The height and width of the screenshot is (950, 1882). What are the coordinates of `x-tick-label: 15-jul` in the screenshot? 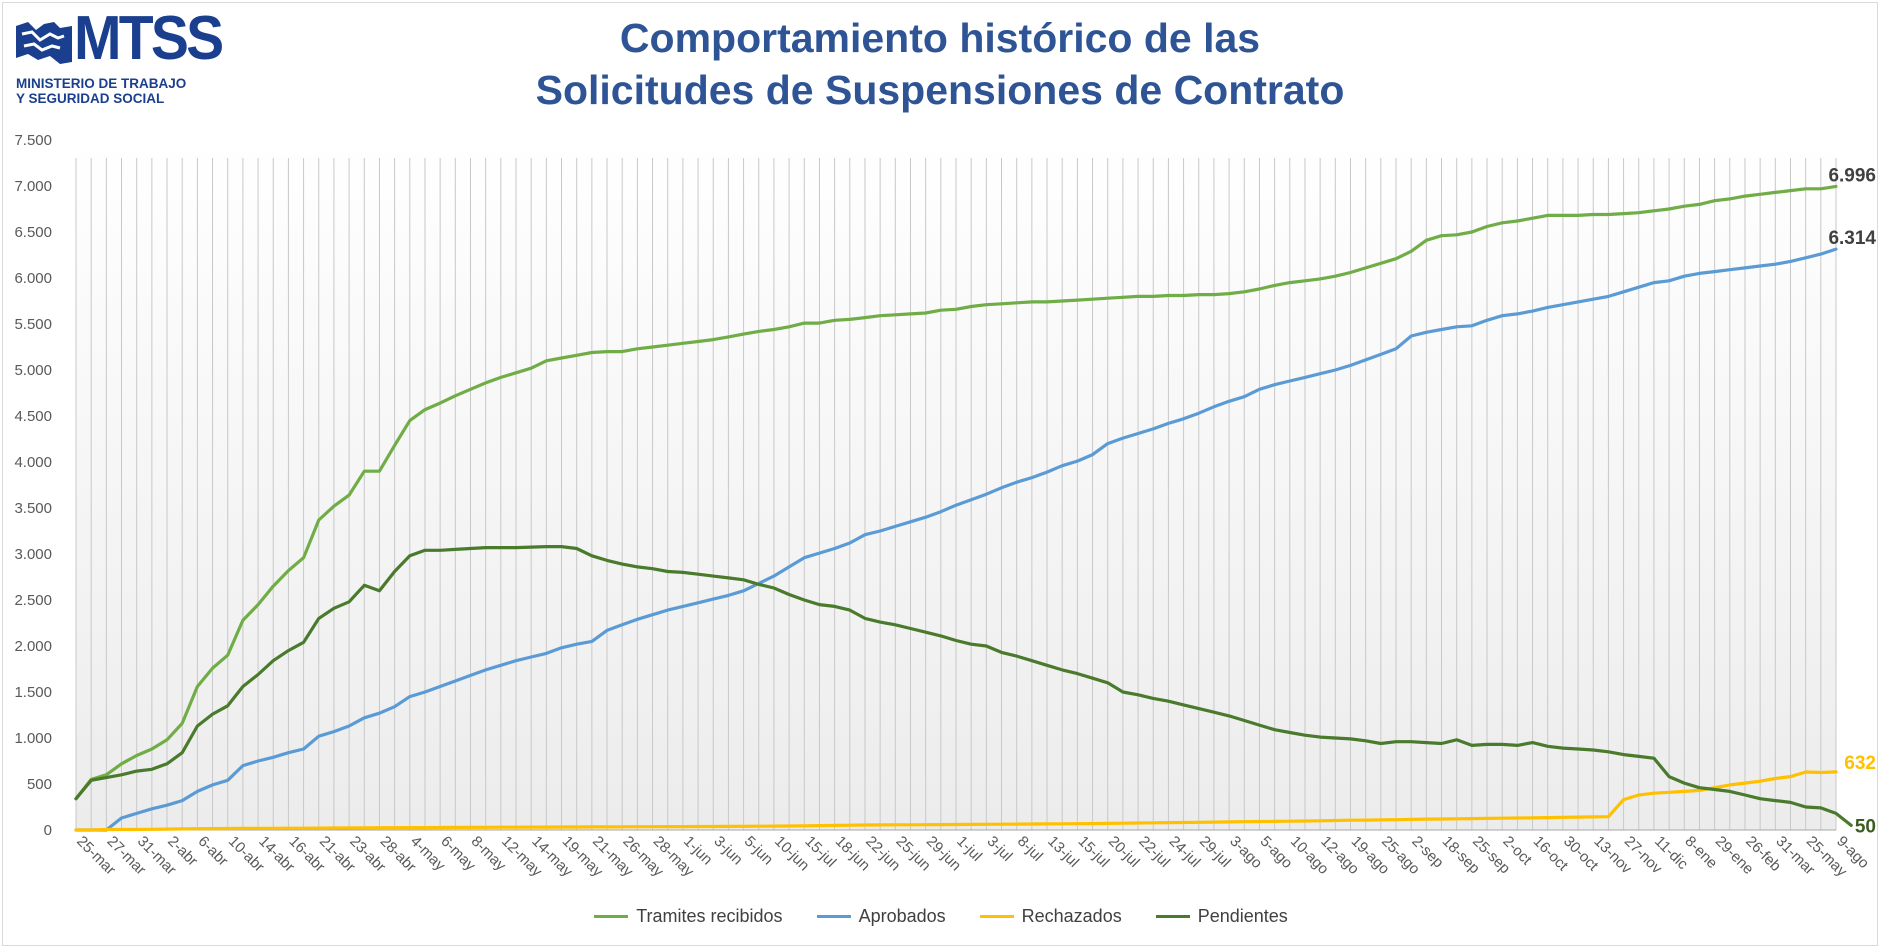 It's located at (1094, 852).